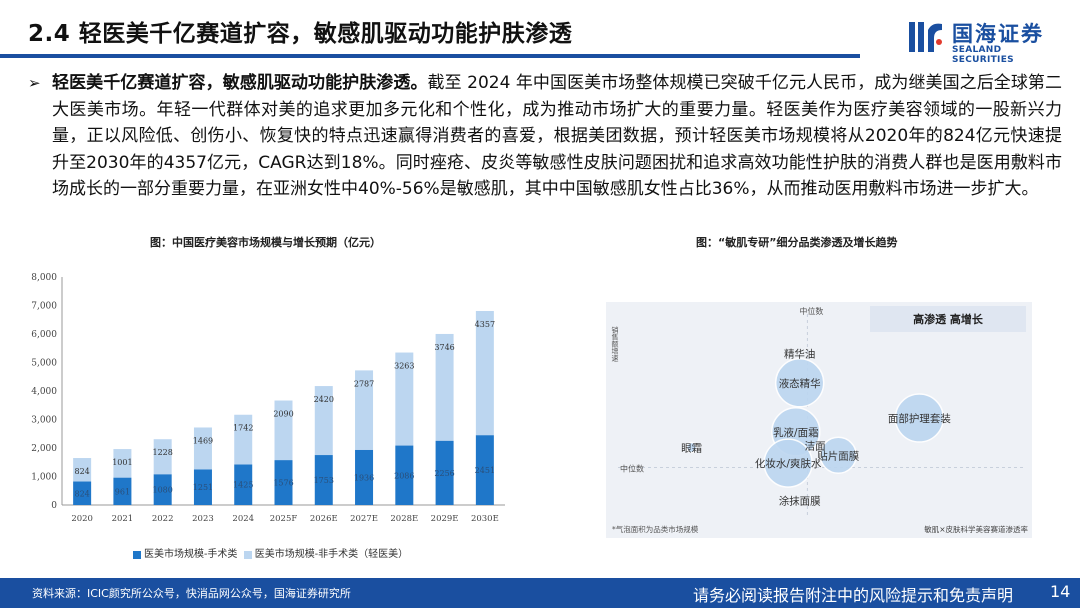 This screenshot has width=1080, height=608. Describe the element at coordinates (796, 432) in the screenshot. I see `category-label: 乳液/面霜` at that location.